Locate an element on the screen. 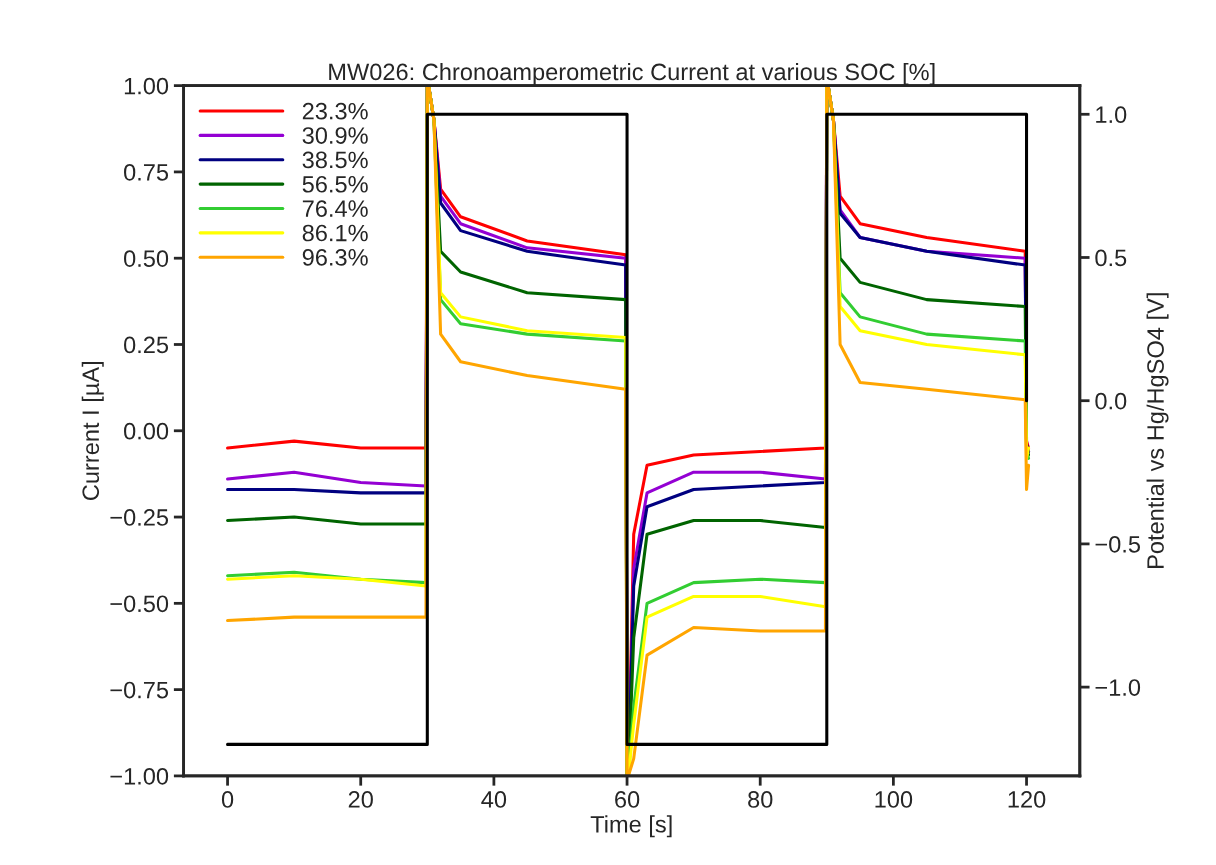 The image size is (1216, 865). chart-title: MW026: Chronoamperometric Current at various SOC [%] is located at coordinates (632, 73).